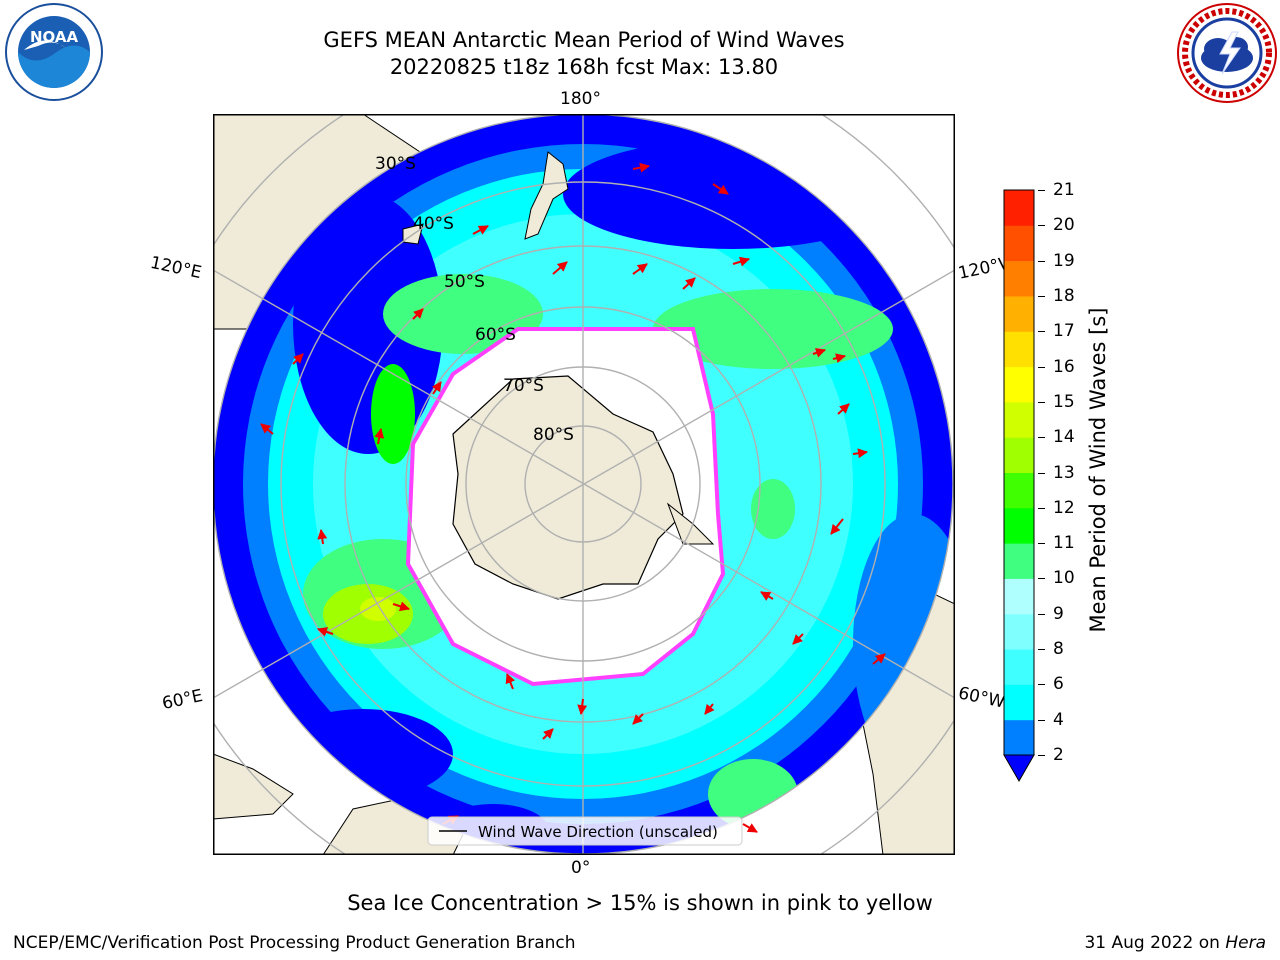  What do you see at coordinates (584, 67) in the screenshot?
I see `chart-subtitle: 20220825 t18z 168h fcst Max: 13.80` at bounding box center [584, 67].